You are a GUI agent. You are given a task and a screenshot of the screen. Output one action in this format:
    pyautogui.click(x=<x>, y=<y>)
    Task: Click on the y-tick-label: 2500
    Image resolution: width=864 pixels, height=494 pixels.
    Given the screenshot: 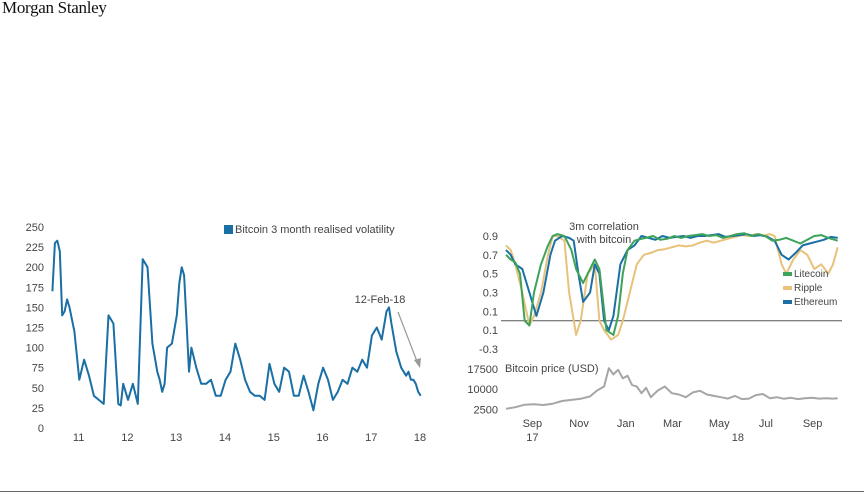 What is the action you would take?
    pyautogui.click(x=486, y=410)
    